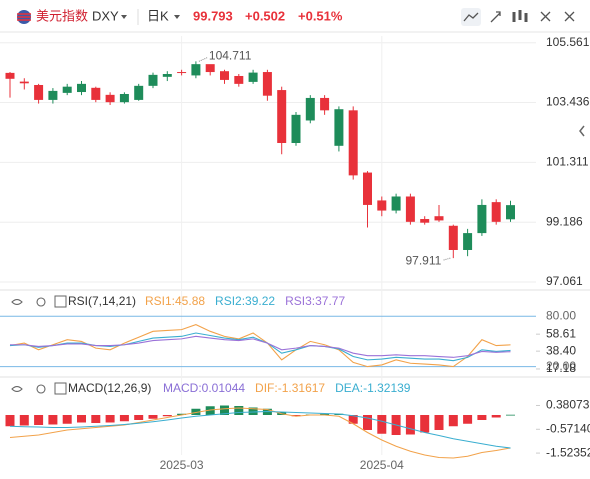  I want to click on symbol: DXY, so click(105, 15).